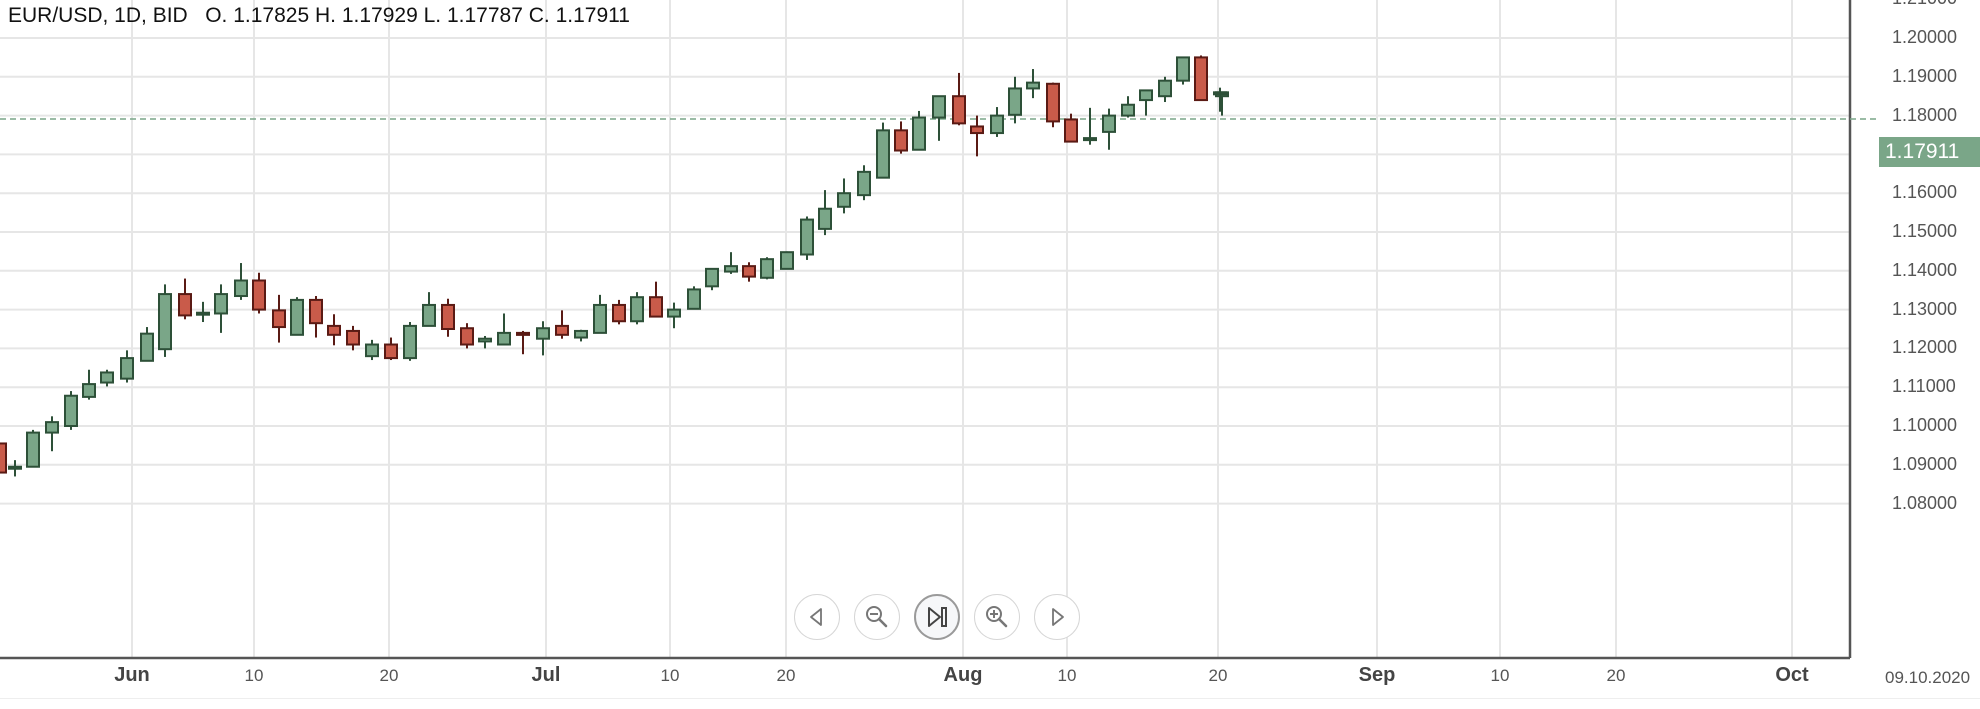 This screenshot has width=1980, height=709. Describe the element at coordinates (1925, 308) in the screenshot. I see `price-tick-label: 1.13000` at that location.